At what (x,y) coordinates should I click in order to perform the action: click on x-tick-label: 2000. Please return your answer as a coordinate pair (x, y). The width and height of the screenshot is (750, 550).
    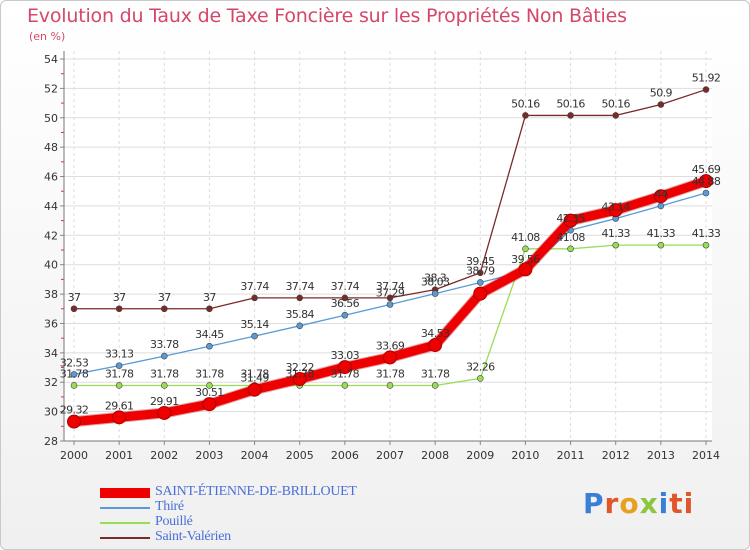
    Looking at the image, I should click on (74, 455).